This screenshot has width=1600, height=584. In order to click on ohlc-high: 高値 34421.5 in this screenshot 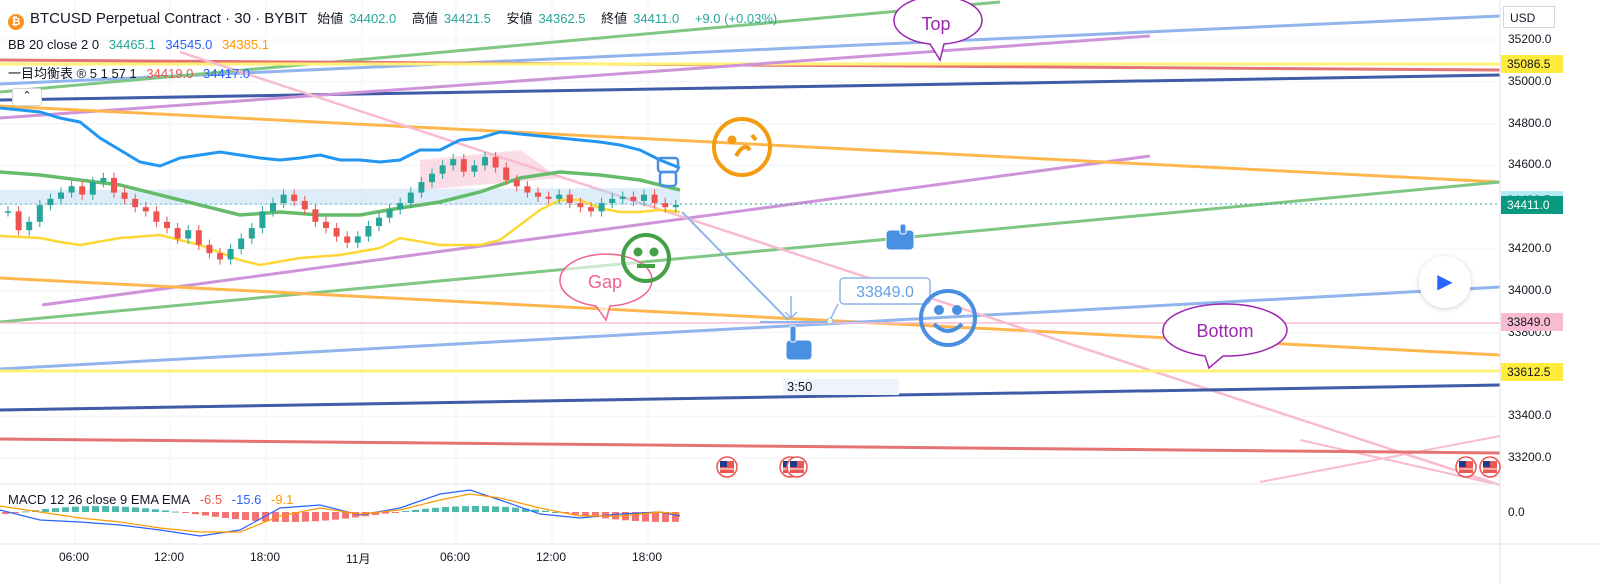, I will do `click(451, 18)`.